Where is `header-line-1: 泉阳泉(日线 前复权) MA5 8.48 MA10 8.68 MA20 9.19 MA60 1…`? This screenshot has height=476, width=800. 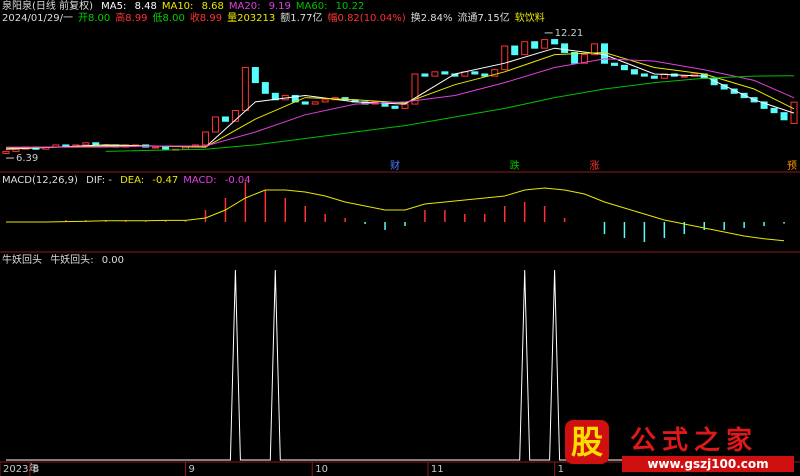 header-line-1: 泉阳泉(日线 前复权) MA5 8.48 MA10 8.68 MA20 9.19 MA60 1… is located at coordinates (185, 7).